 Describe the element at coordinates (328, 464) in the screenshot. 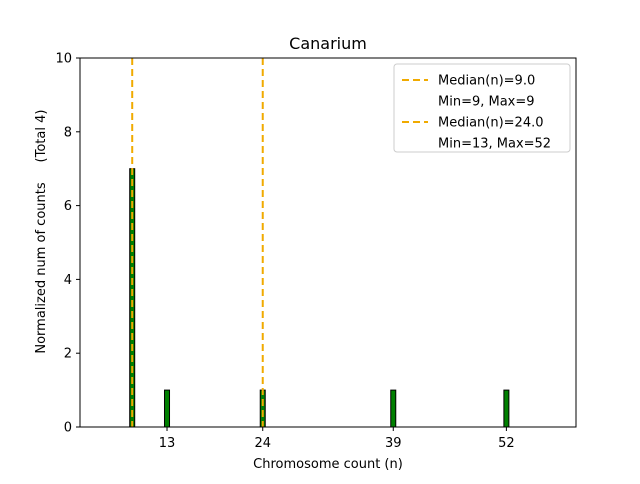

I see `x-axis-label: Chromosome count (n)` at that location.